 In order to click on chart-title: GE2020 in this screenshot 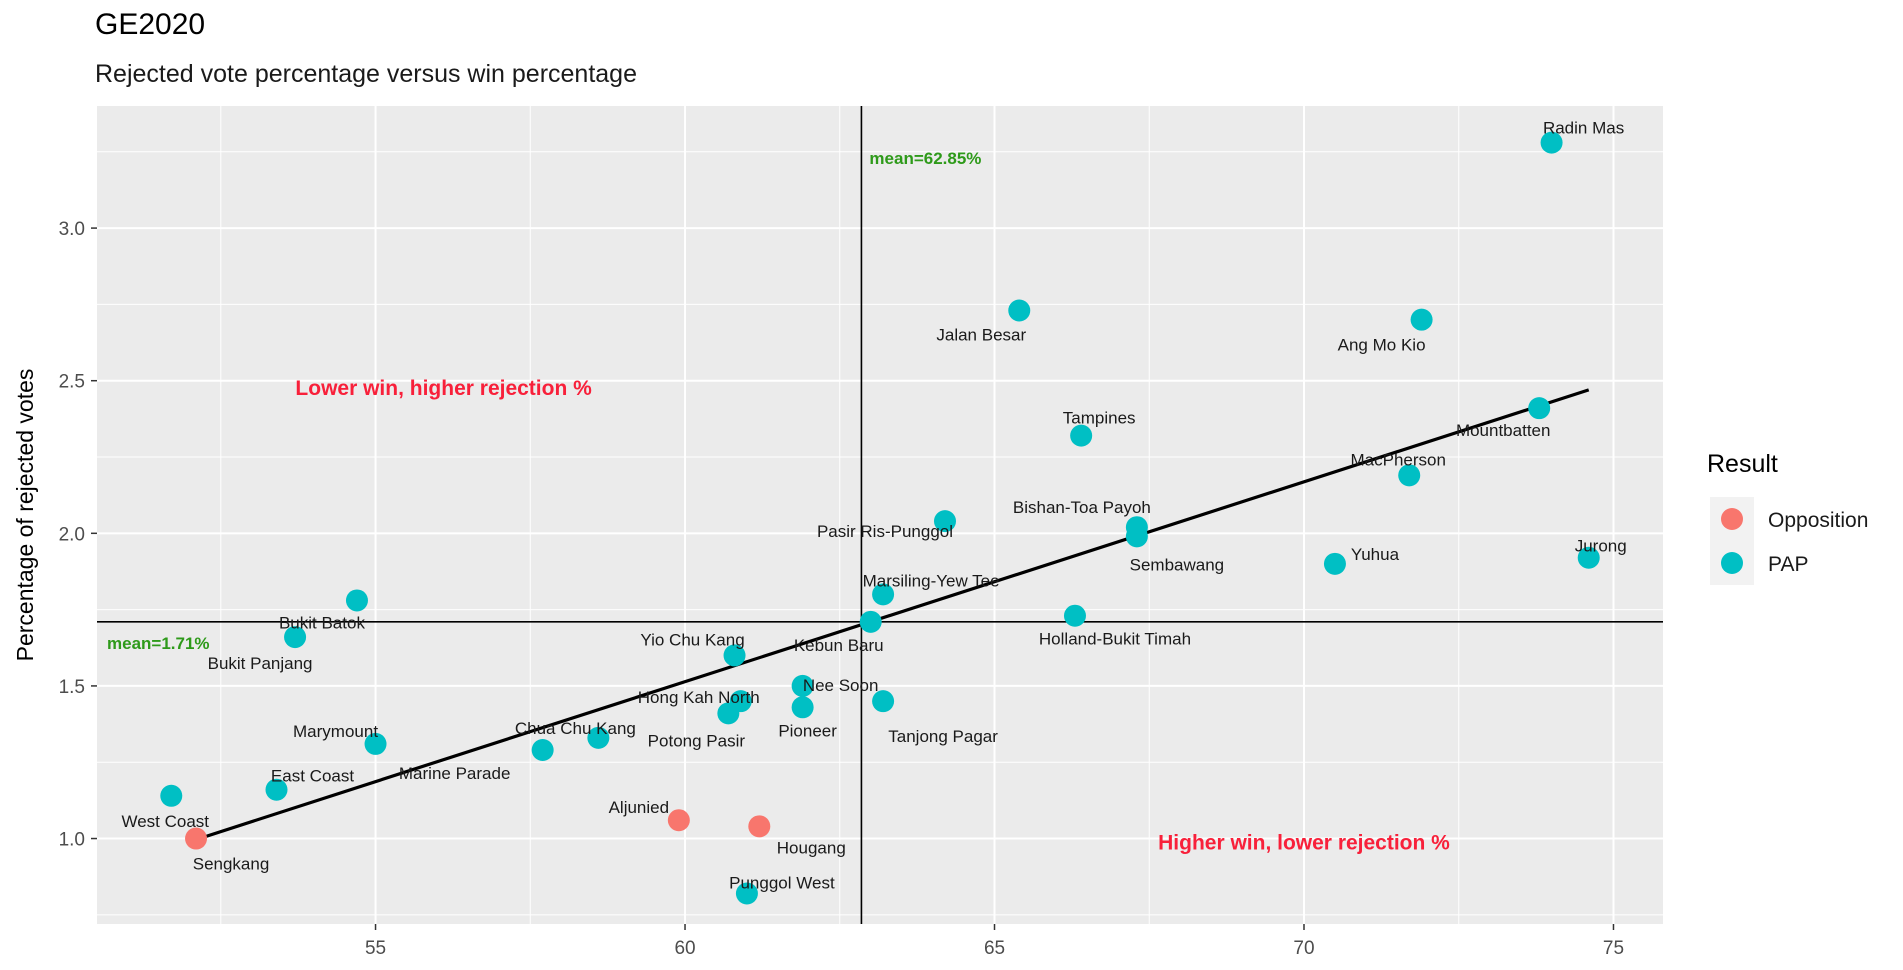, I will do `click(150, 24)`.